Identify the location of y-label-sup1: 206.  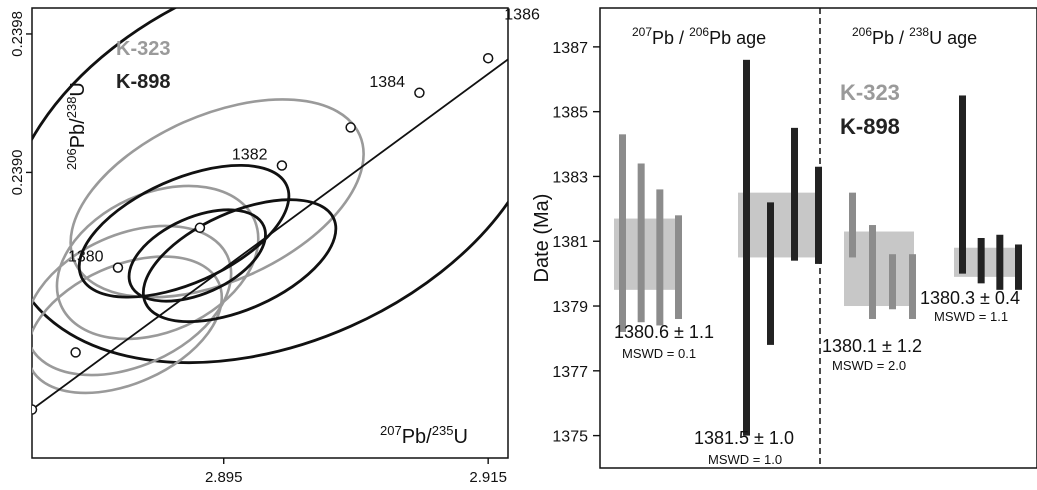
(71, 159).